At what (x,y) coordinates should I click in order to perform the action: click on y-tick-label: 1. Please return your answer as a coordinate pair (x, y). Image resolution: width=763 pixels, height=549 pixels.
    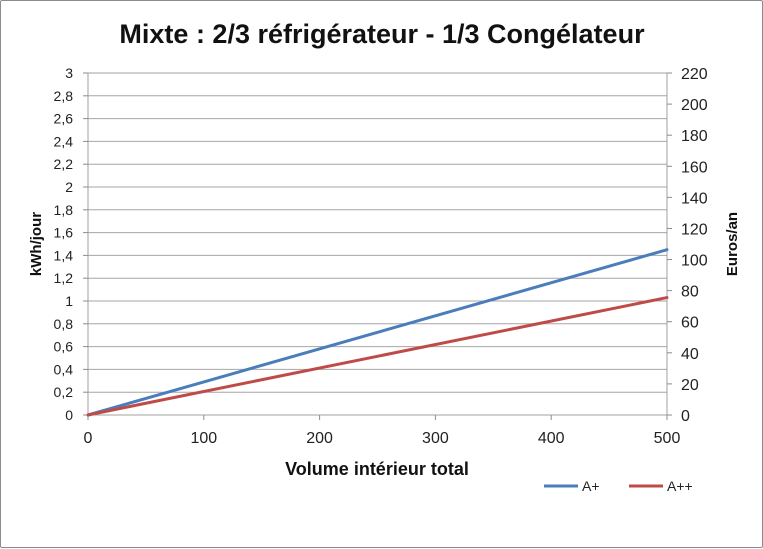
    Looking at the image, I should click on (69, 301).